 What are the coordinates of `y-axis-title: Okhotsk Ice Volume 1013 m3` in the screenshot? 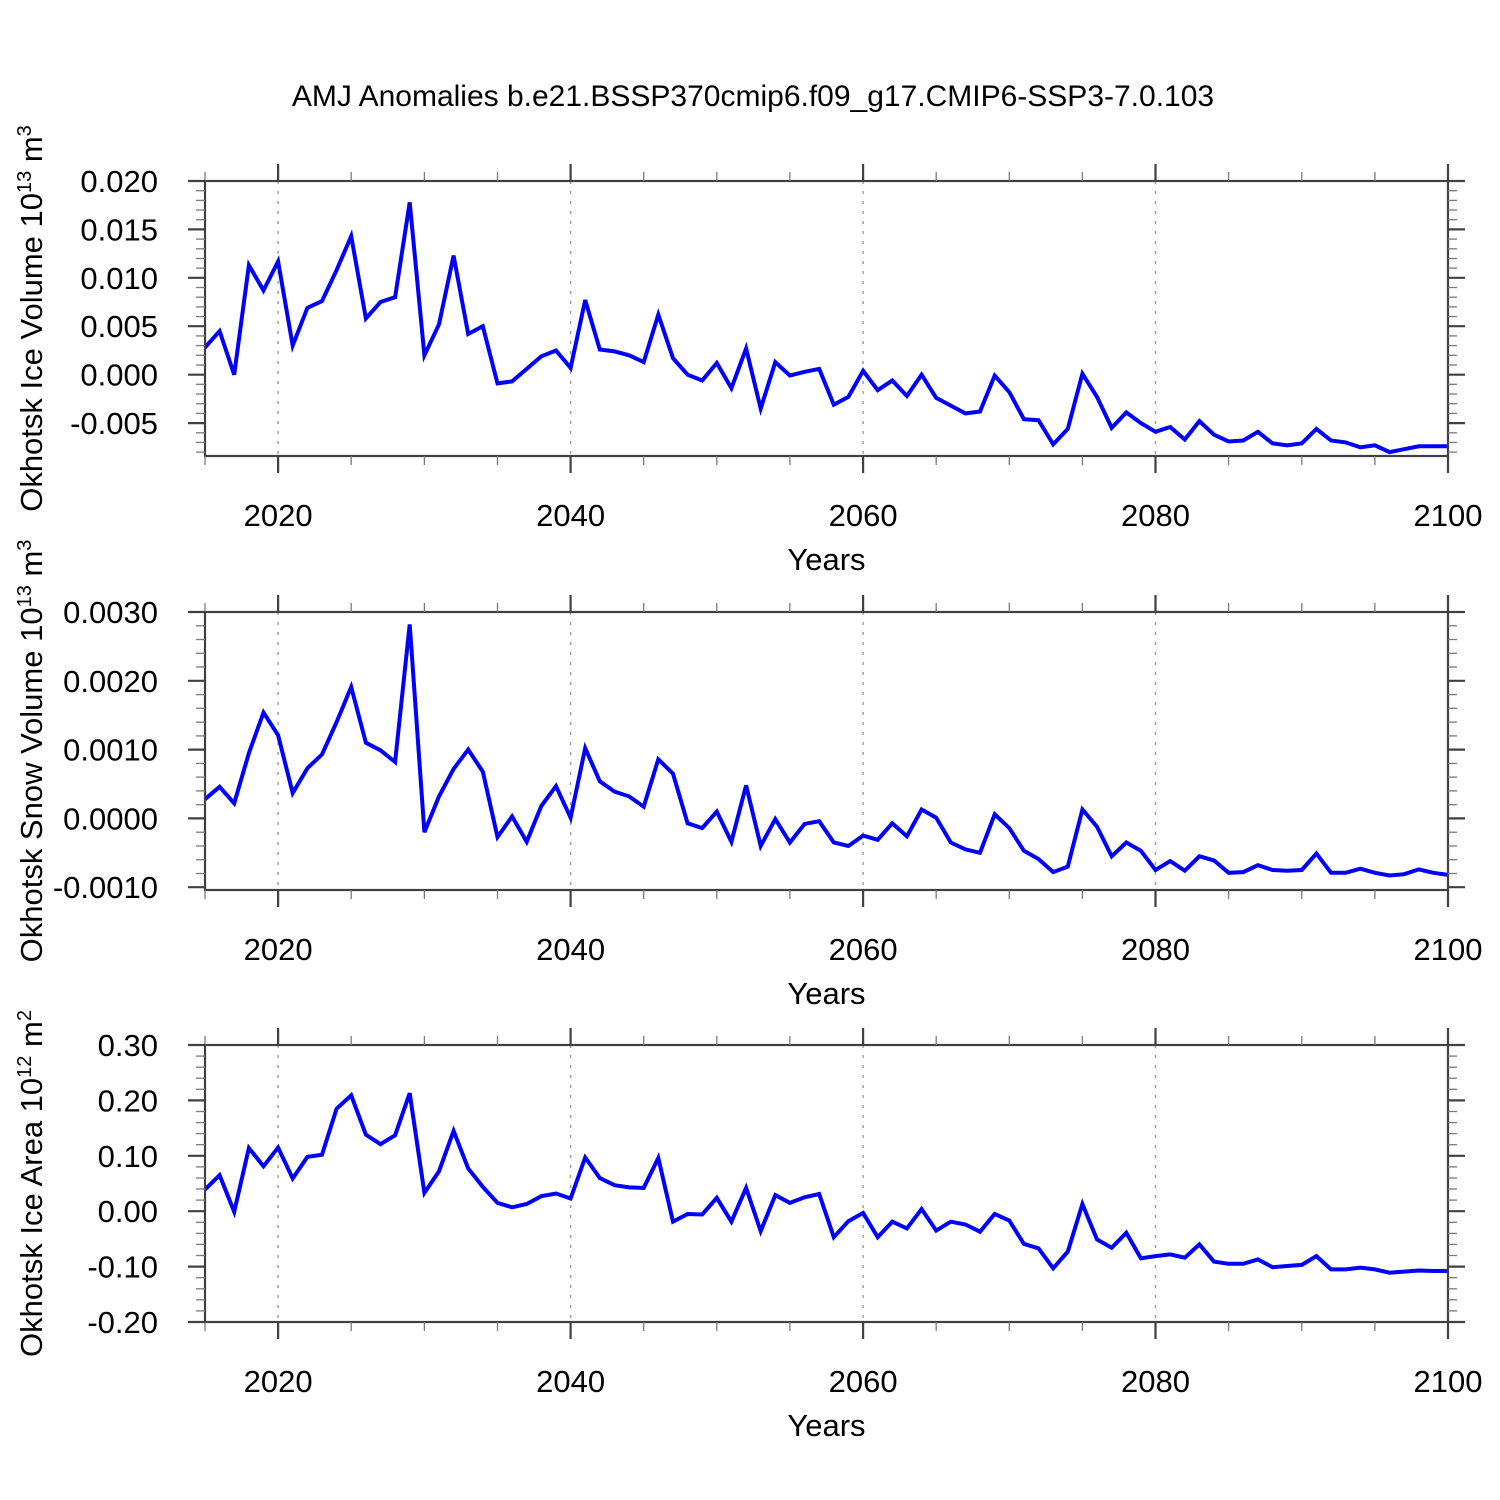 It's located at (31, 318).